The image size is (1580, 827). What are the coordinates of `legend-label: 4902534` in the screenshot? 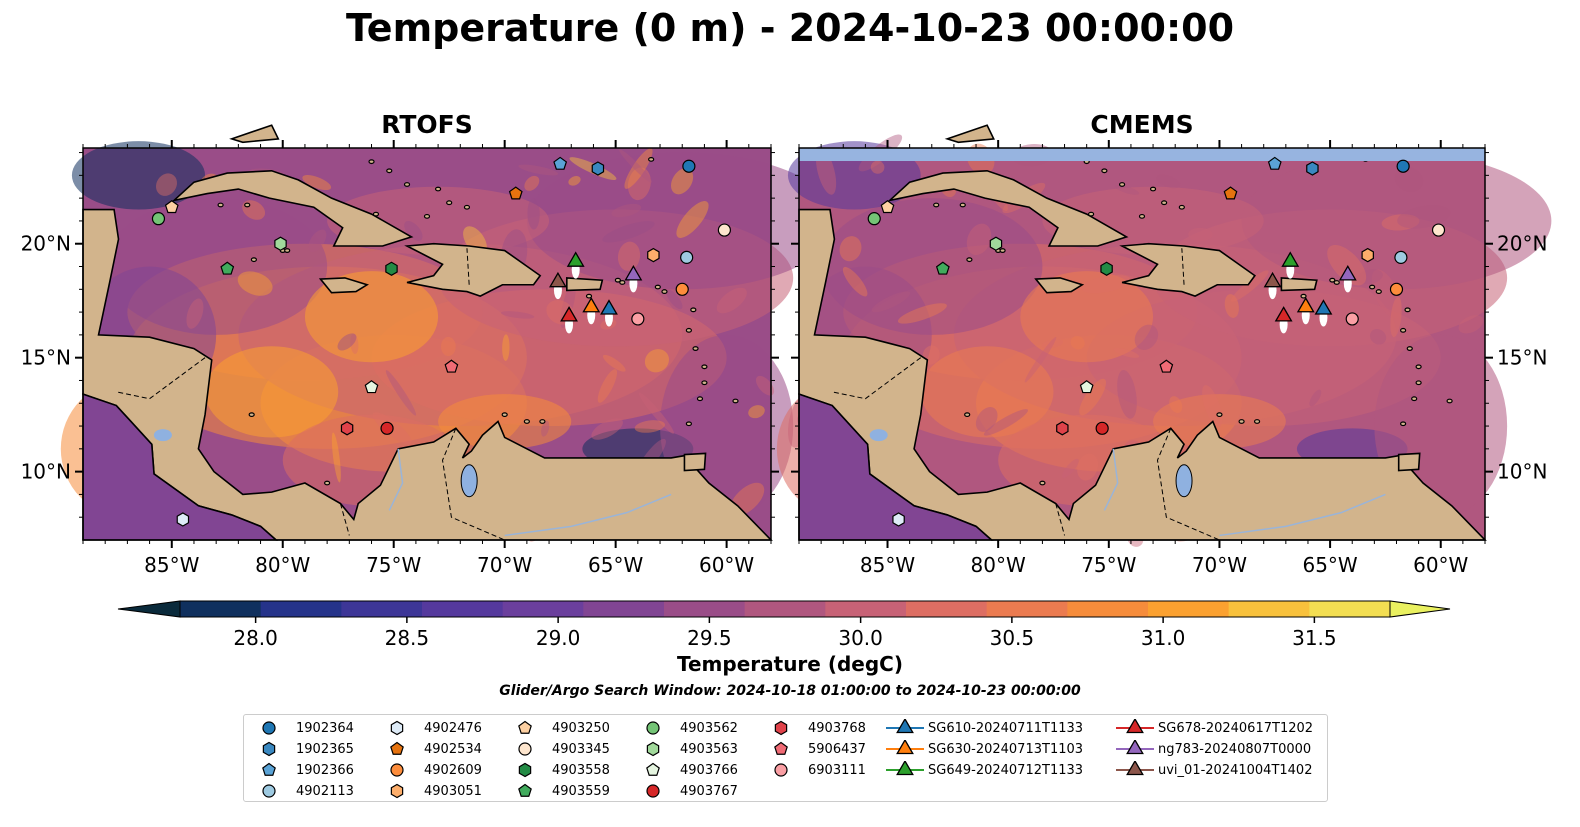 It's located at (453, 749).